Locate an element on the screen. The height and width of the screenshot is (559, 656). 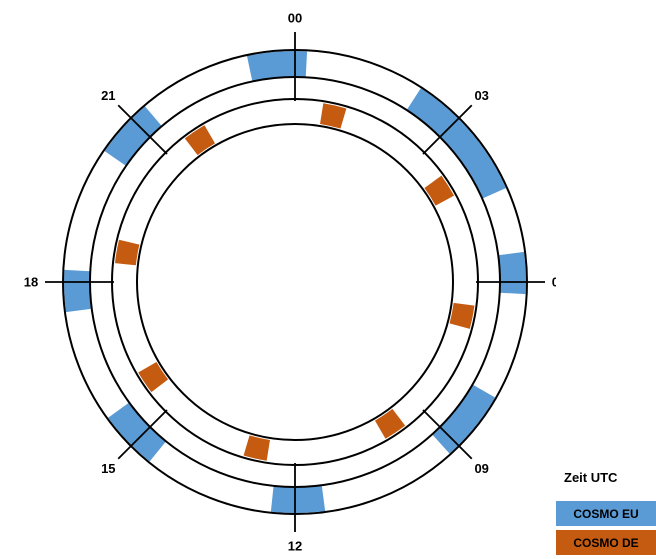
legend: Zeit UTC COSMO EU COSMO DE is located at coordinates (606, 514).